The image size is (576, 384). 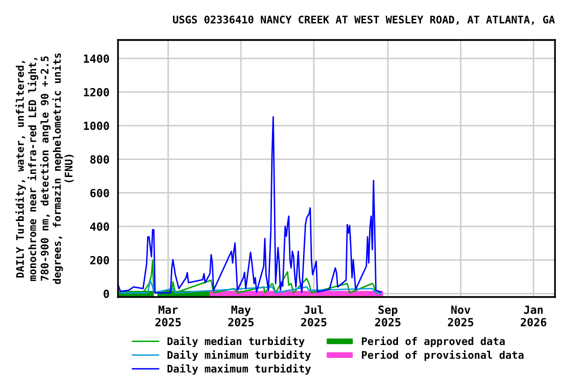 I want to click on y-tick-label: 400, so click(x=99, y=226).